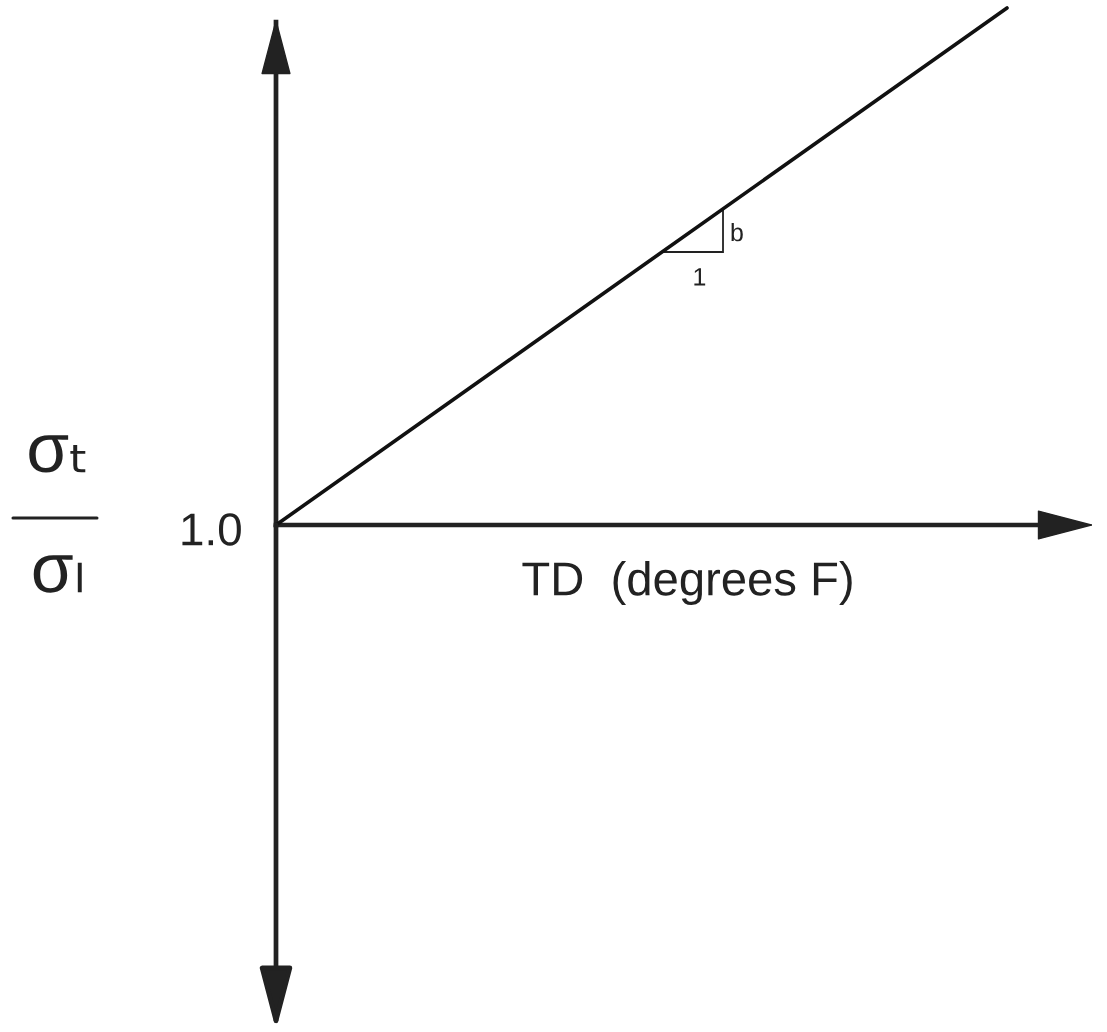  What do you see at coordinates (700, 277) in the screenshot?
I see `annotation: 1` at bounding box center [700, 277].